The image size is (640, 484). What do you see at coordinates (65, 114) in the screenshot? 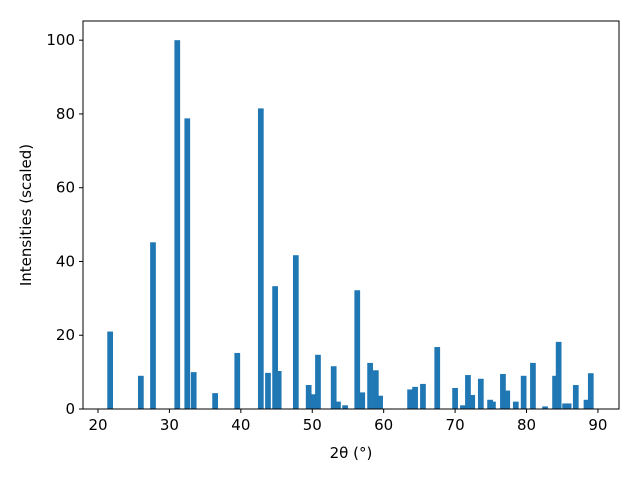
I see `y-tick-label: 80` at bounding box center [65, 114].